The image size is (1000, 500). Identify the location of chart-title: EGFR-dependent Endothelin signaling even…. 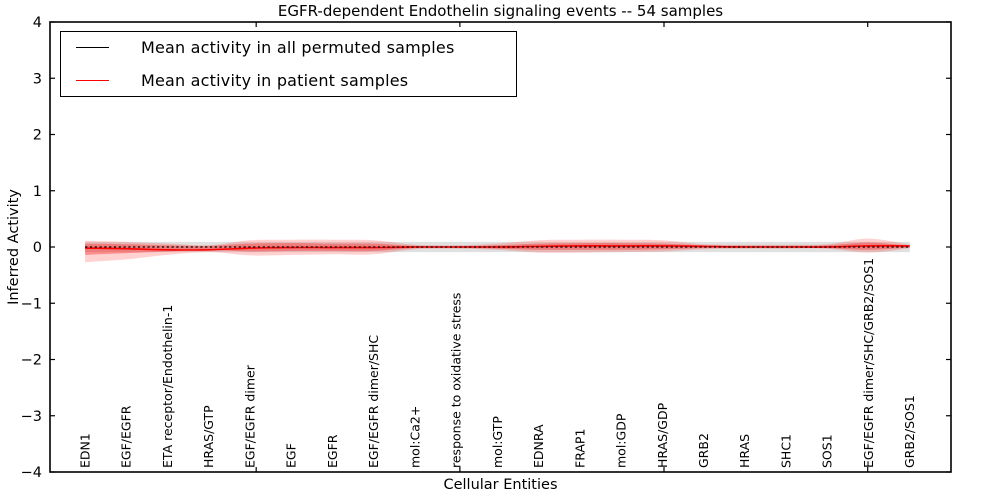
(500, 11).